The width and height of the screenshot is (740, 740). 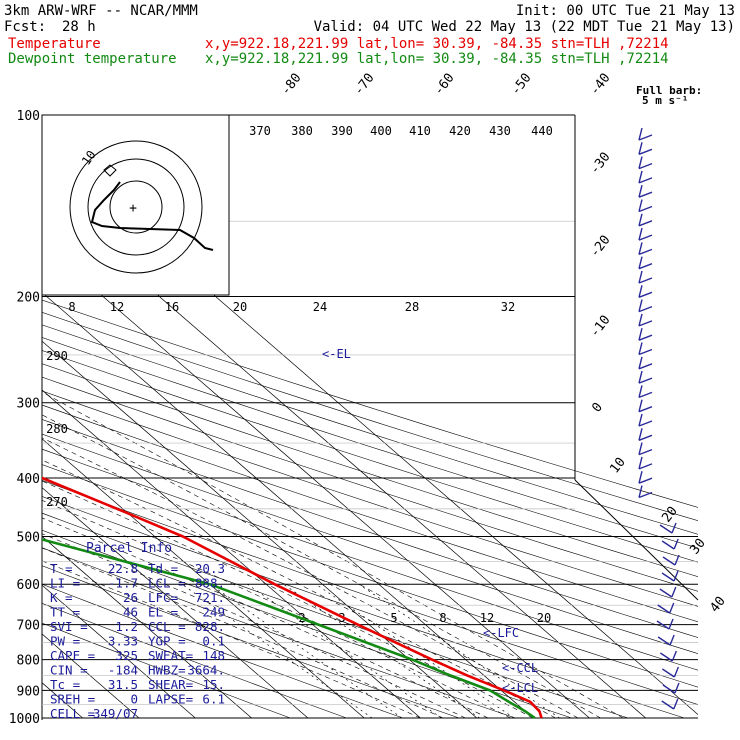 I want to click on parcel-info-key: K =, so click(x=61, y=597).